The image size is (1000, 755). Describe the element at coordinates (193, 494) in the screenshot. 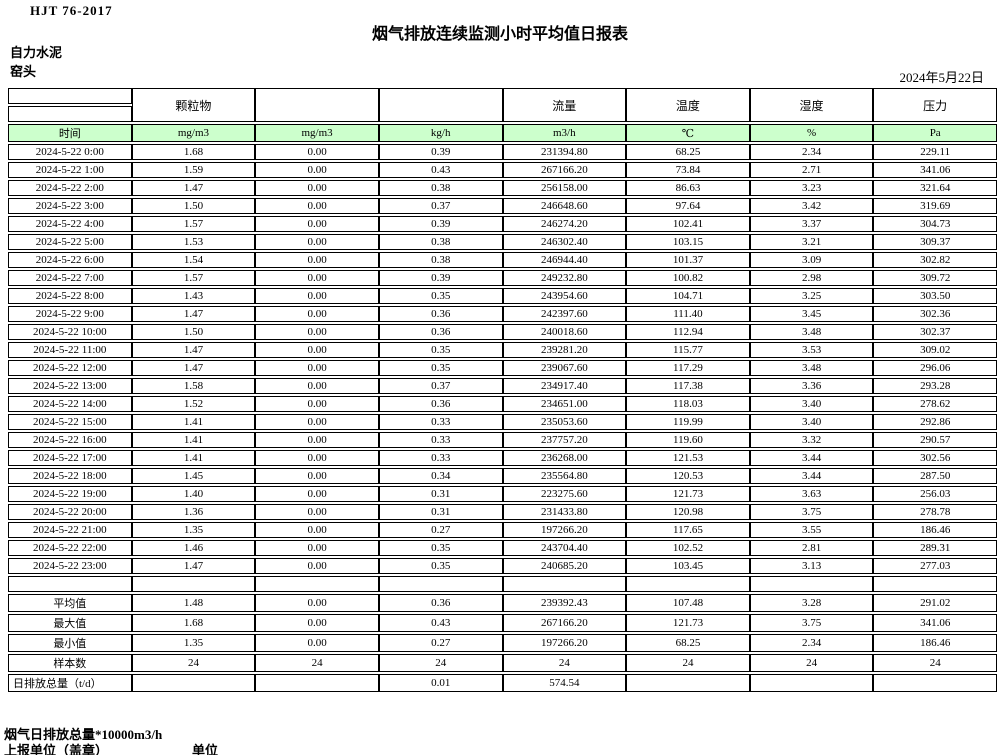

I see `value-cell: 1.40` at that location.